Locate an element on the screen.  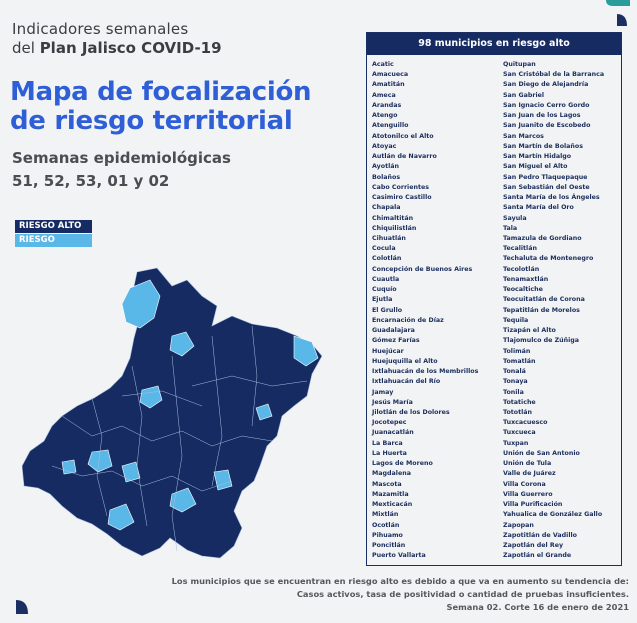
municipality-item: Cocula is located at coordinates (384, 249).